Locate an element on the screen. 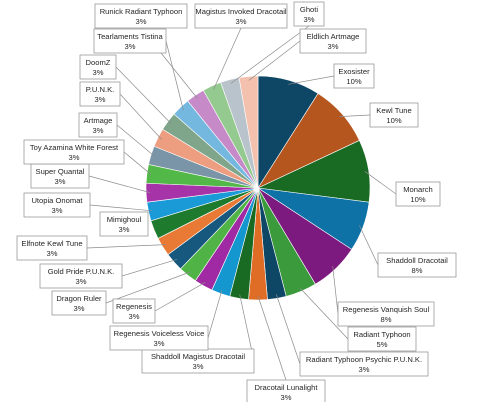 The width and height of the screenshot is (480, 402). label-category: P.U.N.K. is located at coordinates (100, 89).